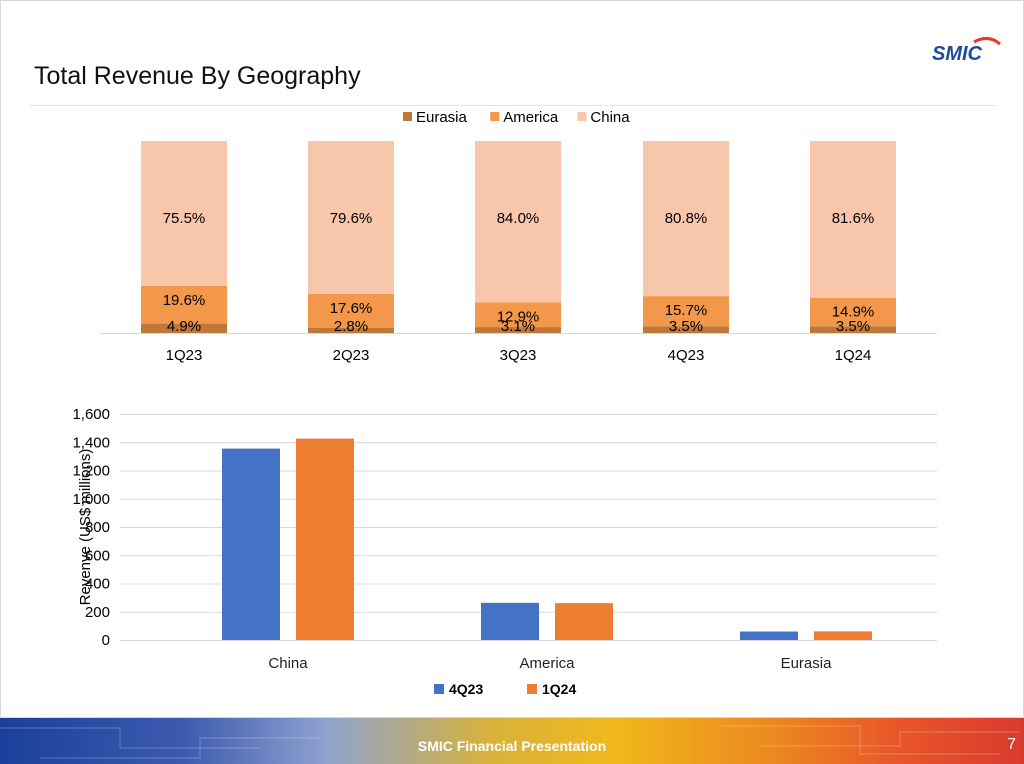 Image resolution: width=1024 pixels, height=764 pixels. I want to click on footer-pattern, so click(510, 742).